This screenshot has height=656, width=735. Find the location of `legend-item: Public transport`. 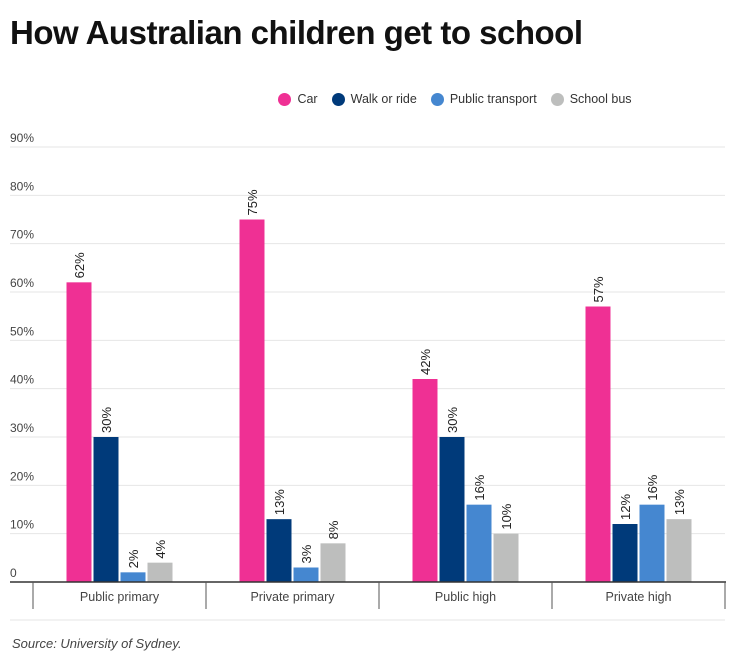

legend-item: Public transport is located at coordinates (483, 99).